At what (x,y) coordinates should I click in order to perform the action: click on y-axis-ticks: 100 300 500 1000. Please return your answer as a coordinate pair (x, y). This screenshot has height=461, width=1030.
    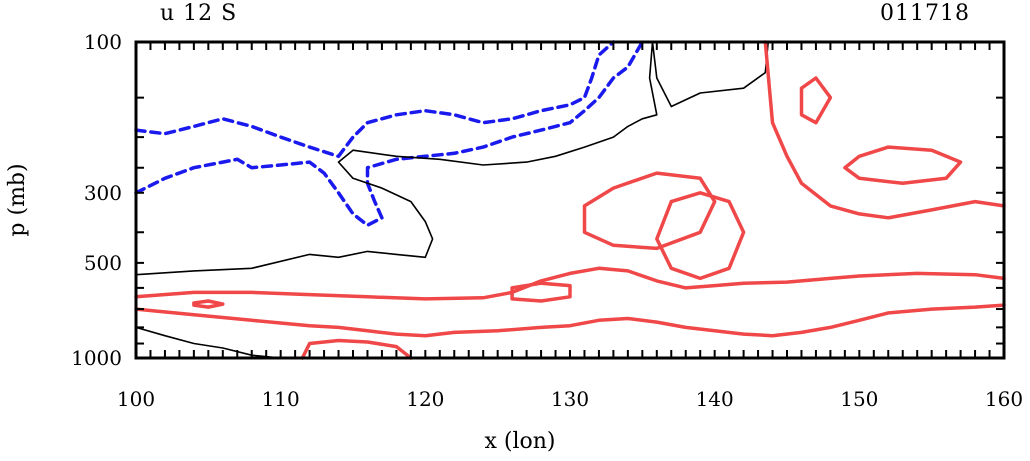
    Looking at the image, I should click on (96, 200).